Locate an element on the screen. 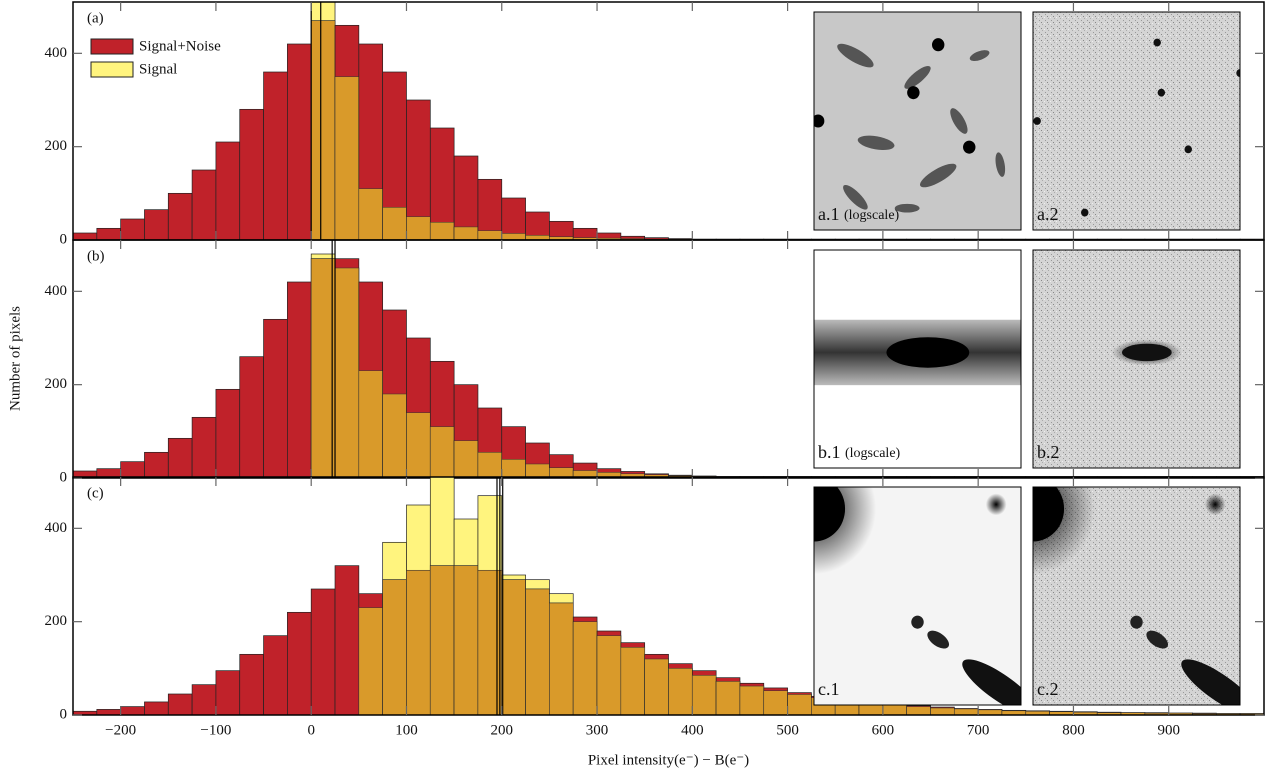 This screenshot has height=774, width=1274. x-tick-label: 200 is located at coordinates (502, 730).